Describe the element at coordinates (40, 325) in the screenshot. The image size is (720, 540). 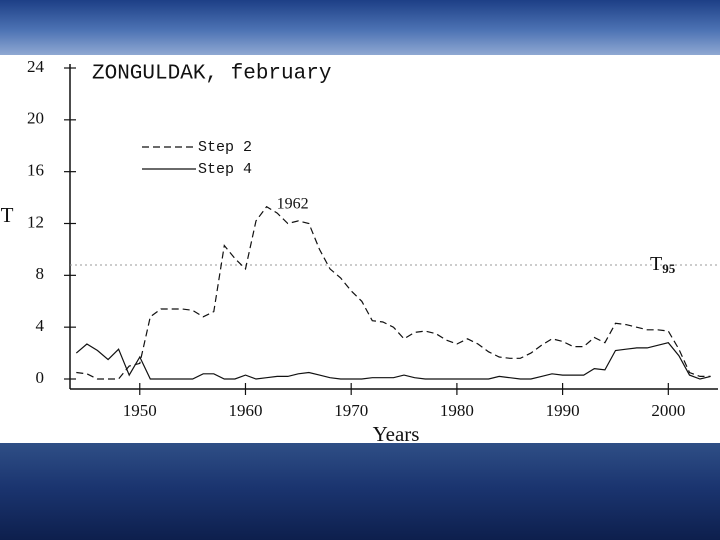
I see `y-tick-label: 4` at that location.